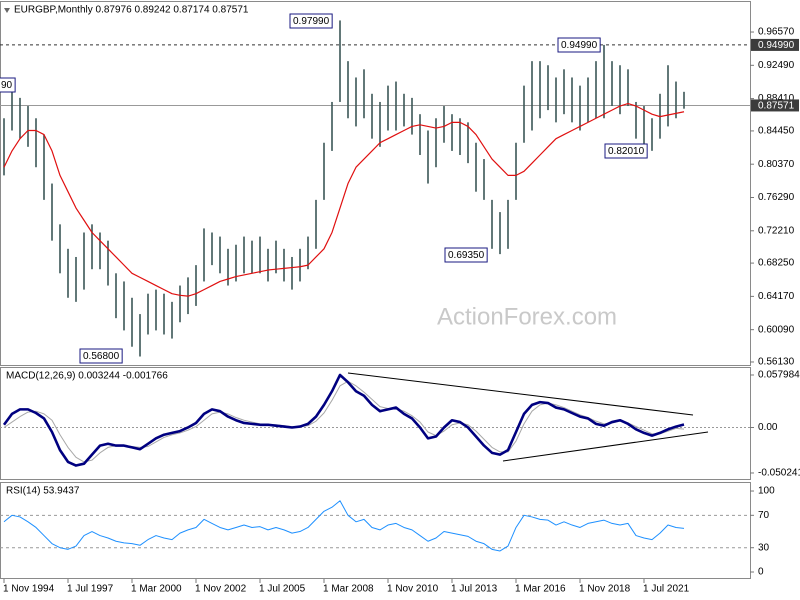 The image size is (800, 600). What do you see at coordinates (776, 65) in the screenshot?
I see `y-tick-label: 0.92490` at bounding box center [776, 65].